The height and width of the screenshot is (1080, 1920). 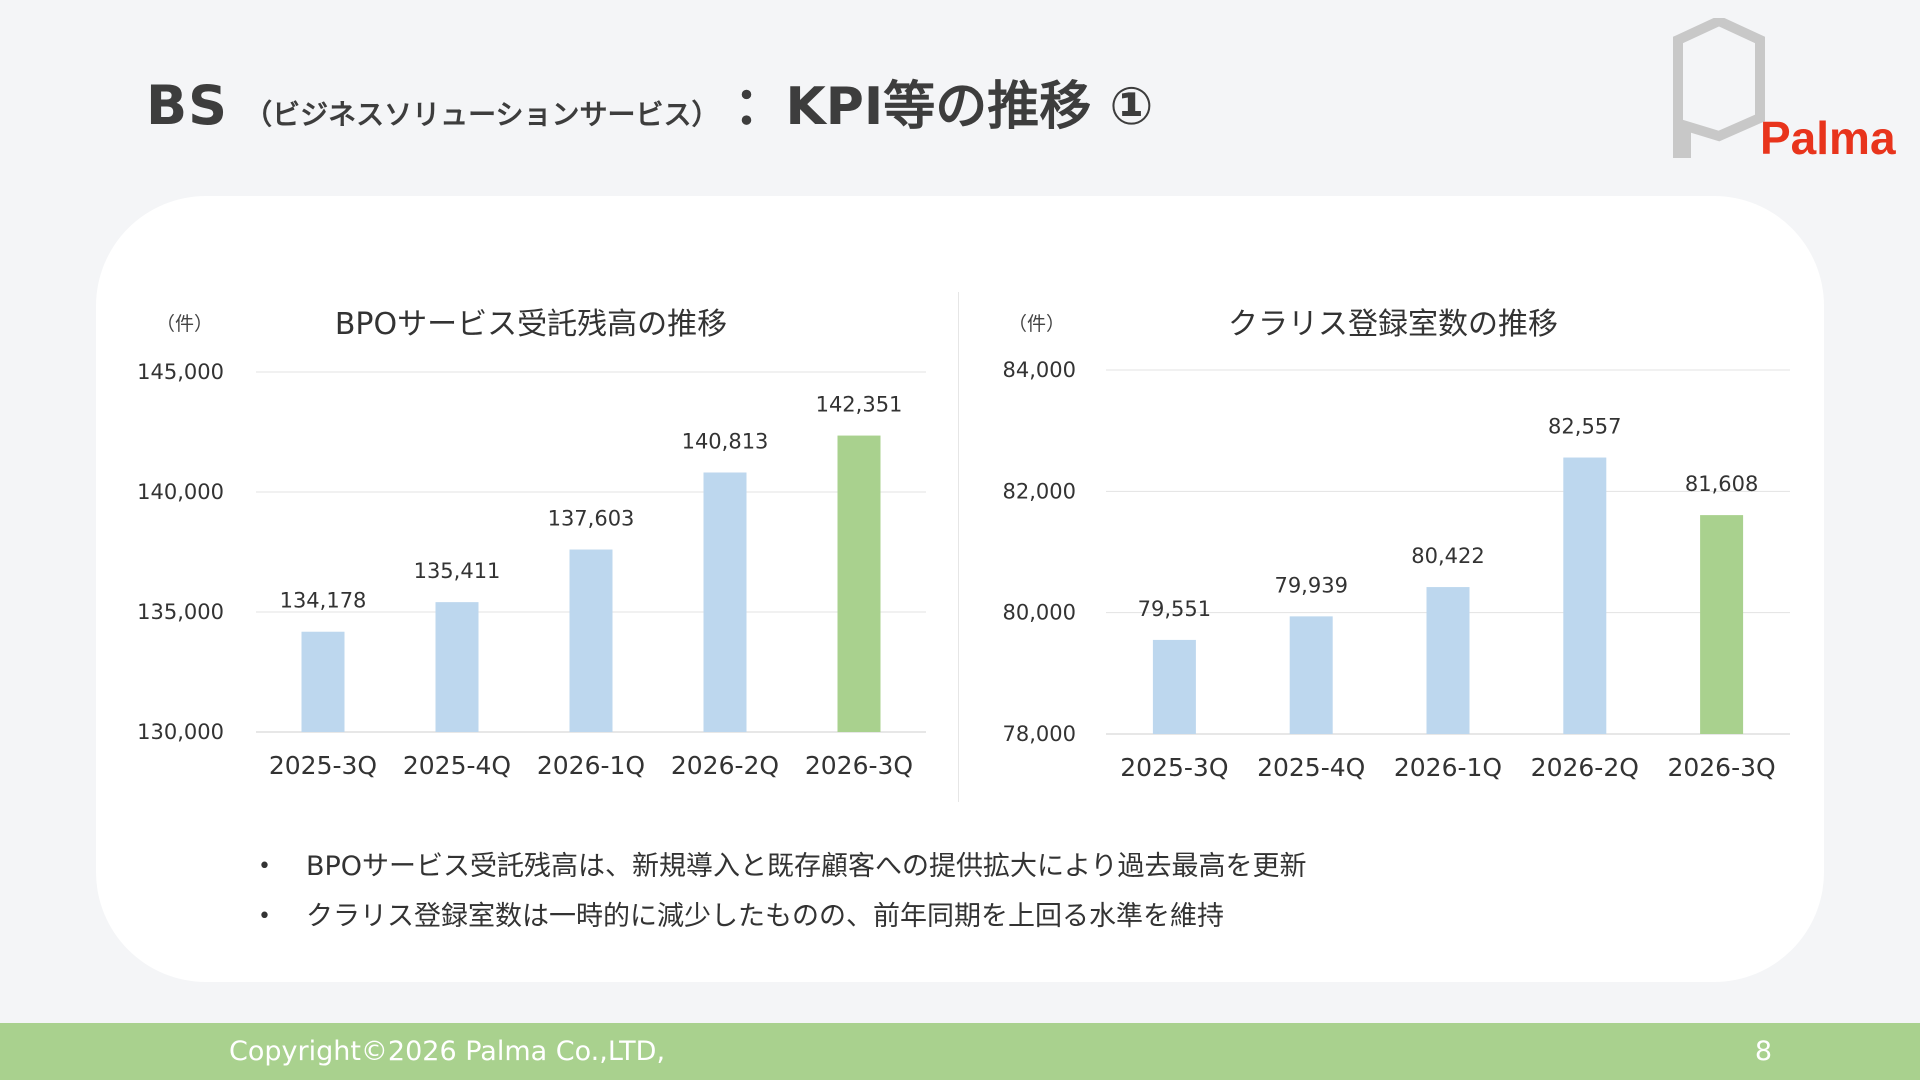 I want to click on logo-mark-icon, so click(x=1719, y=87).